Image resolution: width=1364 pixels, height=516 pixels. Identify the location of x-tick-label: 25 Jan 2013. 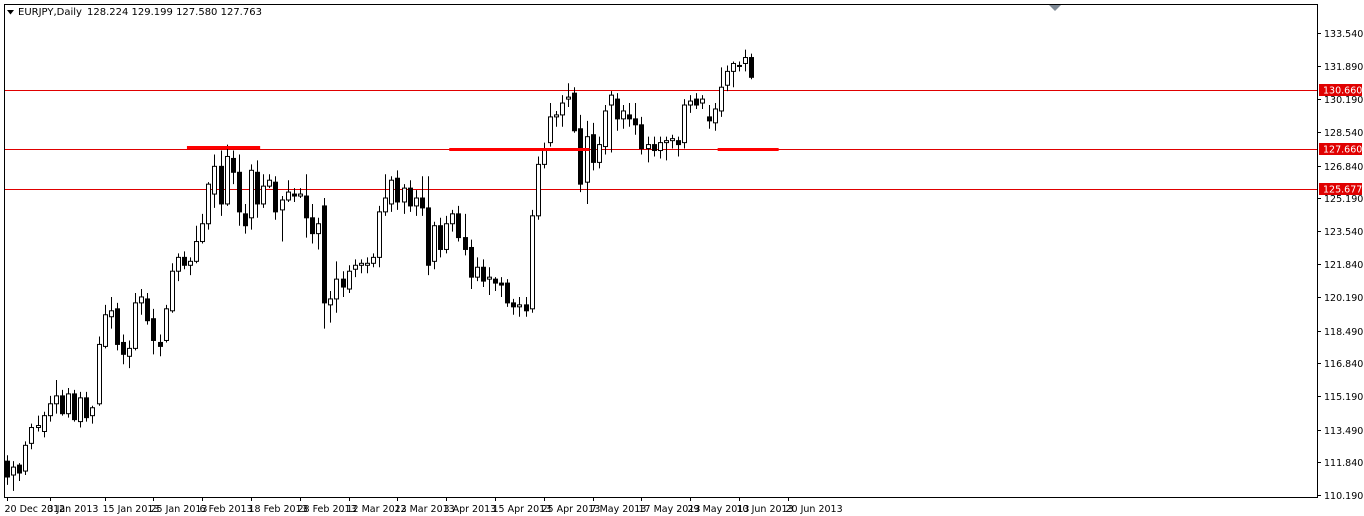
(179, 509).